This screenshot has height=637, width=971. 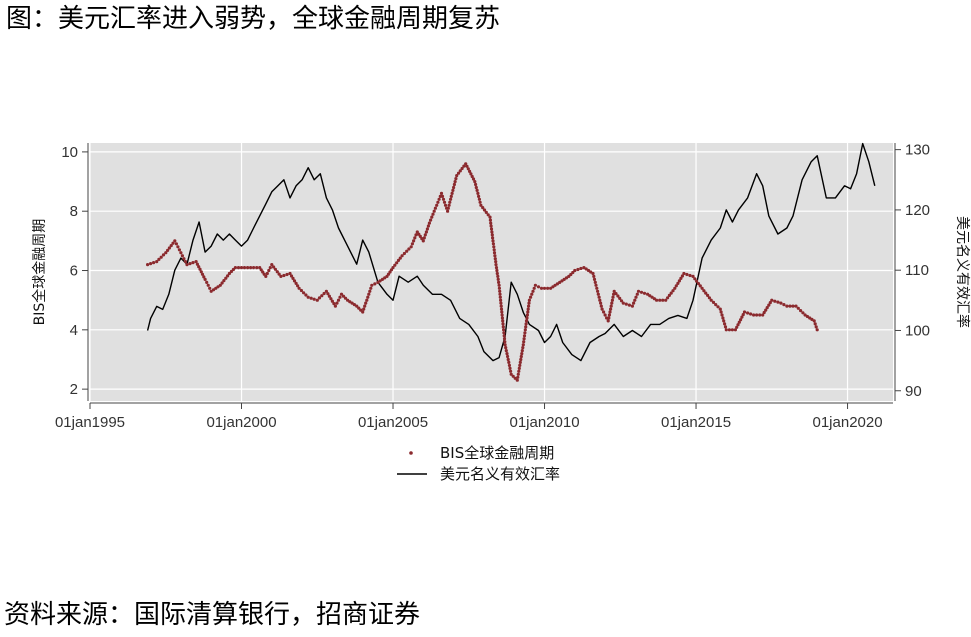 I want to click on x-tick-label: 01jan2005, so click(x=393, y=422).